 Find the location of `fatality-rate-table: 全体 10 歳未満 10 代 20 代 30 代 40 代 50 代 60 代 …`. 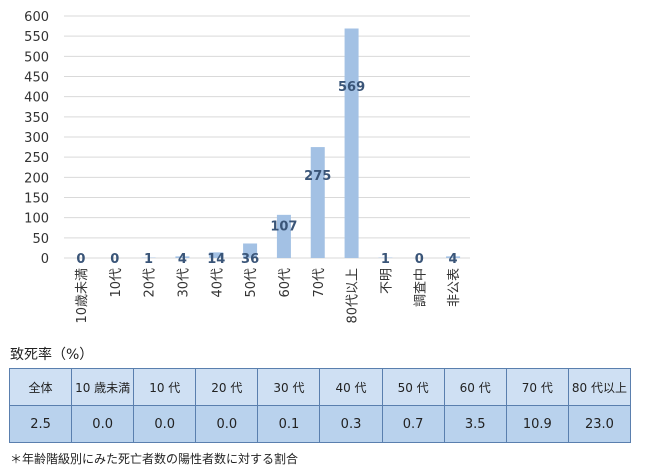

fatality-rate-table: 全体 10 歳未満 10 代 20 代 30 代 40 代 50 代 60 代 … is located at coordinates (320, 405).